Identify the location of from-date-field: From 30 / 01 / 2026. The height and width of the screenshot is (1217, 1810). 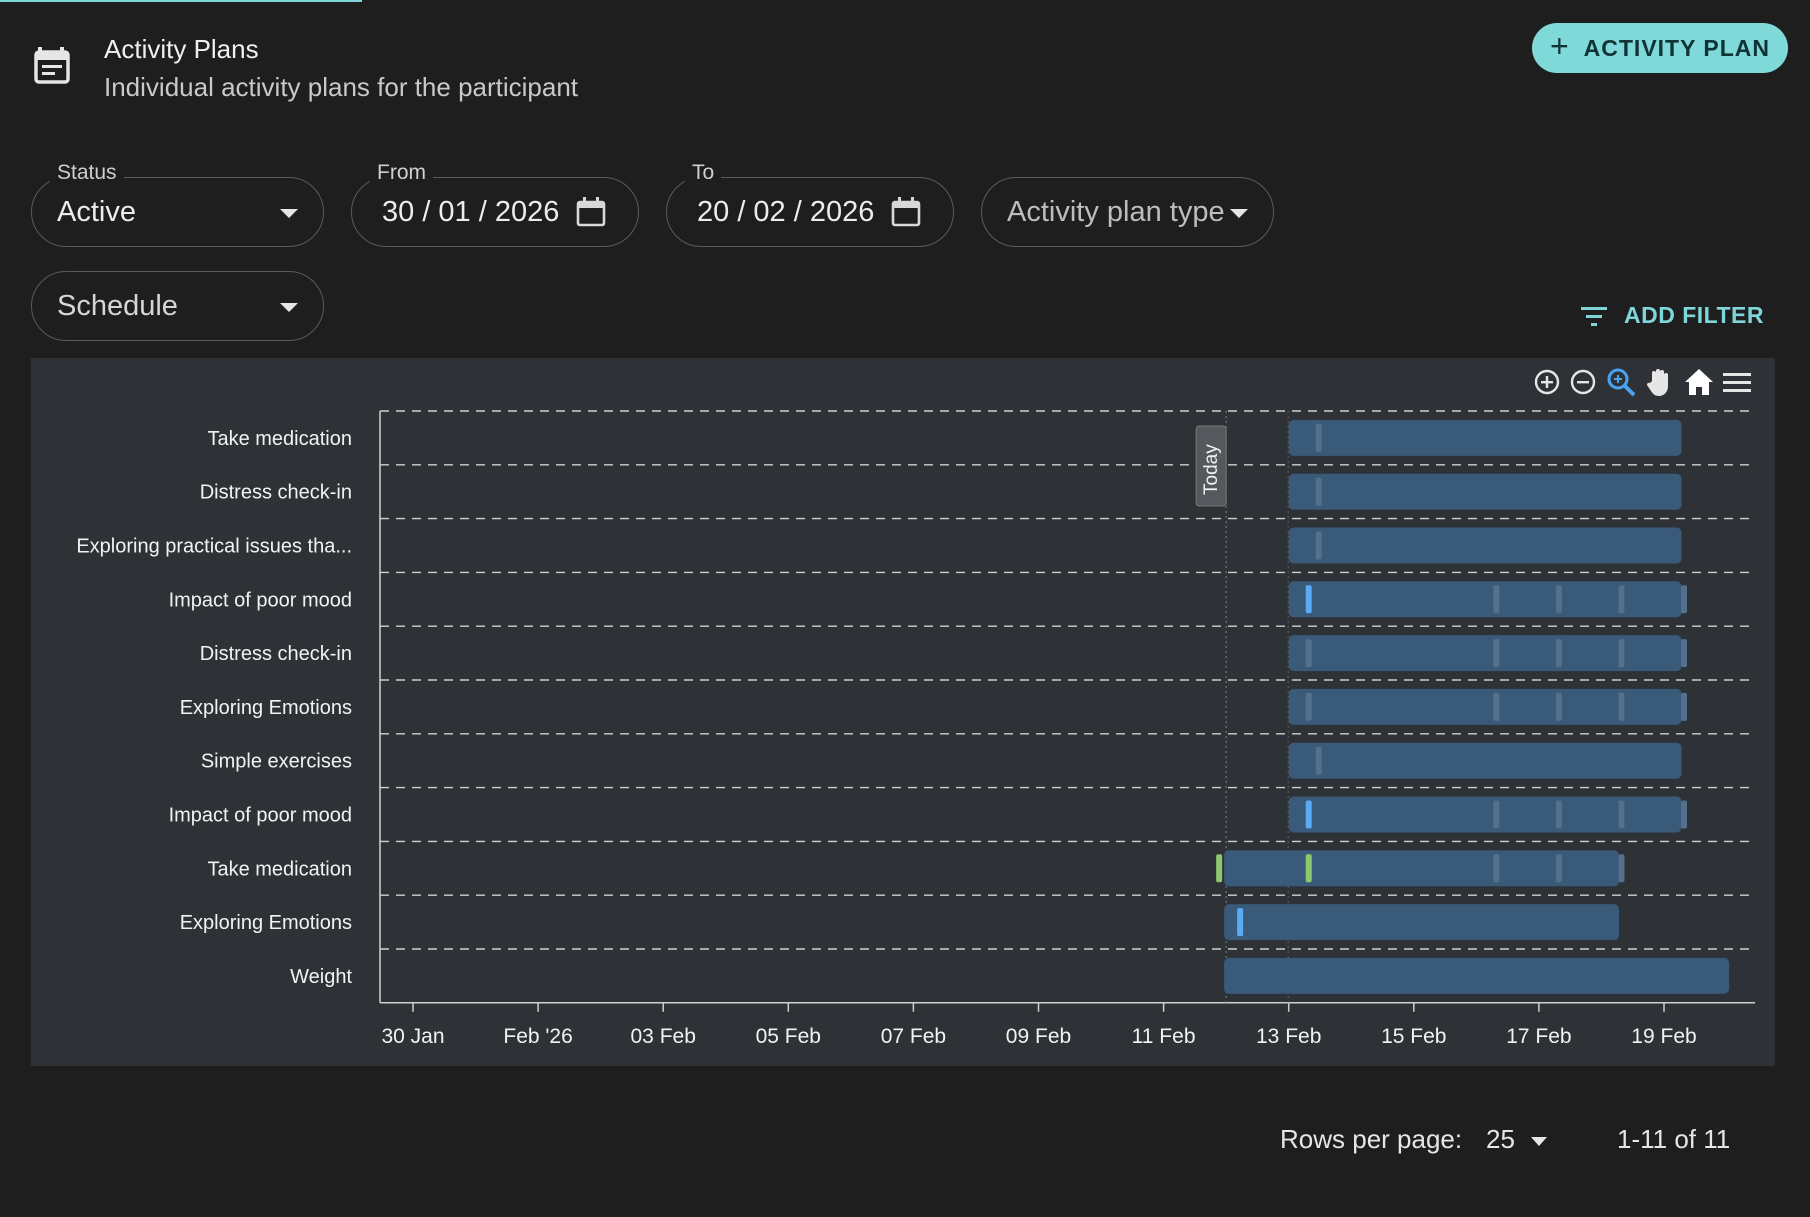
(495, 204).